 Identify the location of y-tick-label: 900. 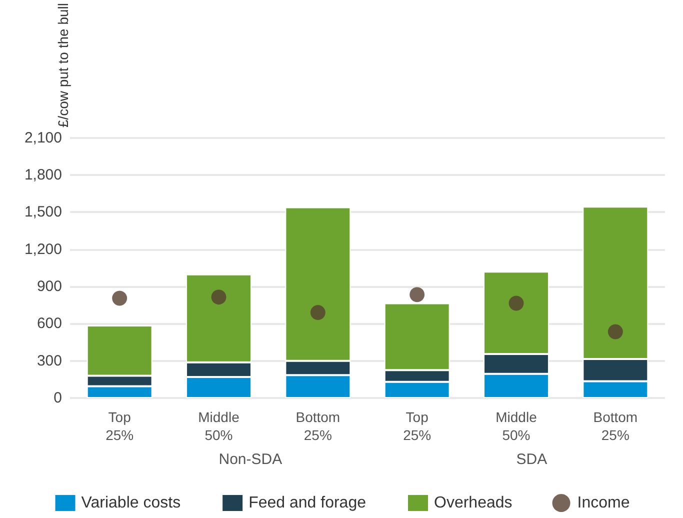
(49, 287).